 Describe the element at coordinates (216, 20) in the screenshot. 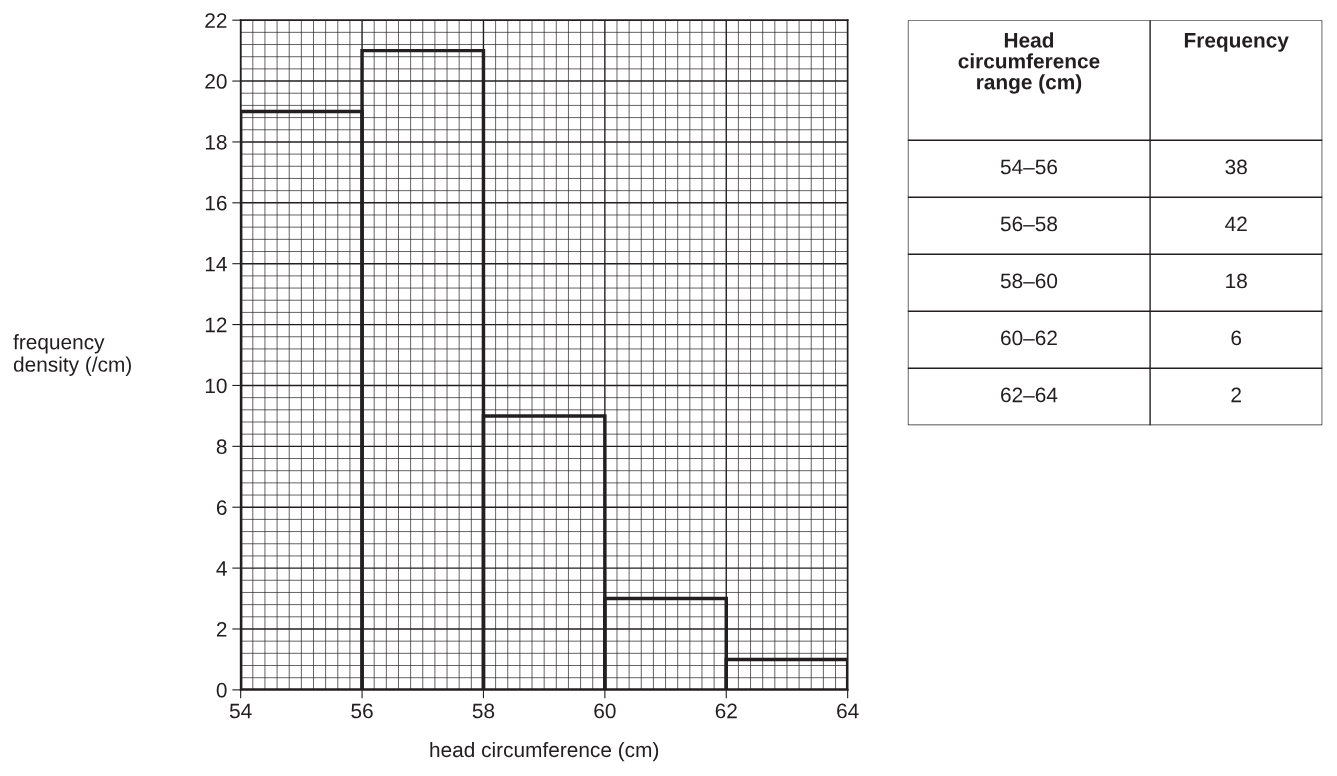

I see `y-tick-label: 22` at that location.